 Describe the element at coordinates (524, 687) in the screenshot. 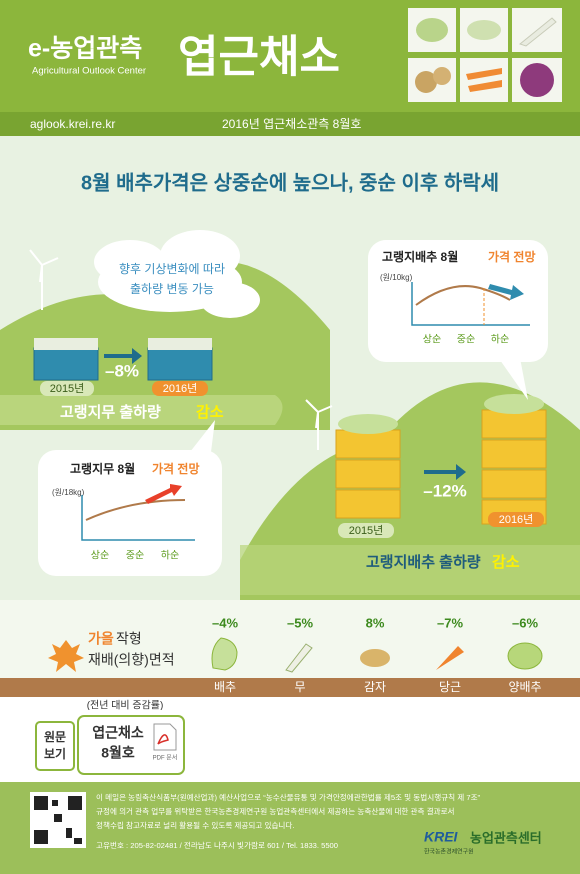

I see `crop-name: 양배추` at that location.